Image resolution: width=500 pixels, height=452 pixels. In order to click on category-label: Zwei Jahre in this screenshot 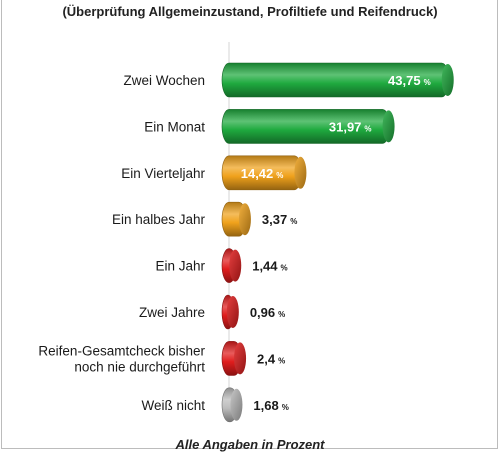, I will do `click(172, 312)`.